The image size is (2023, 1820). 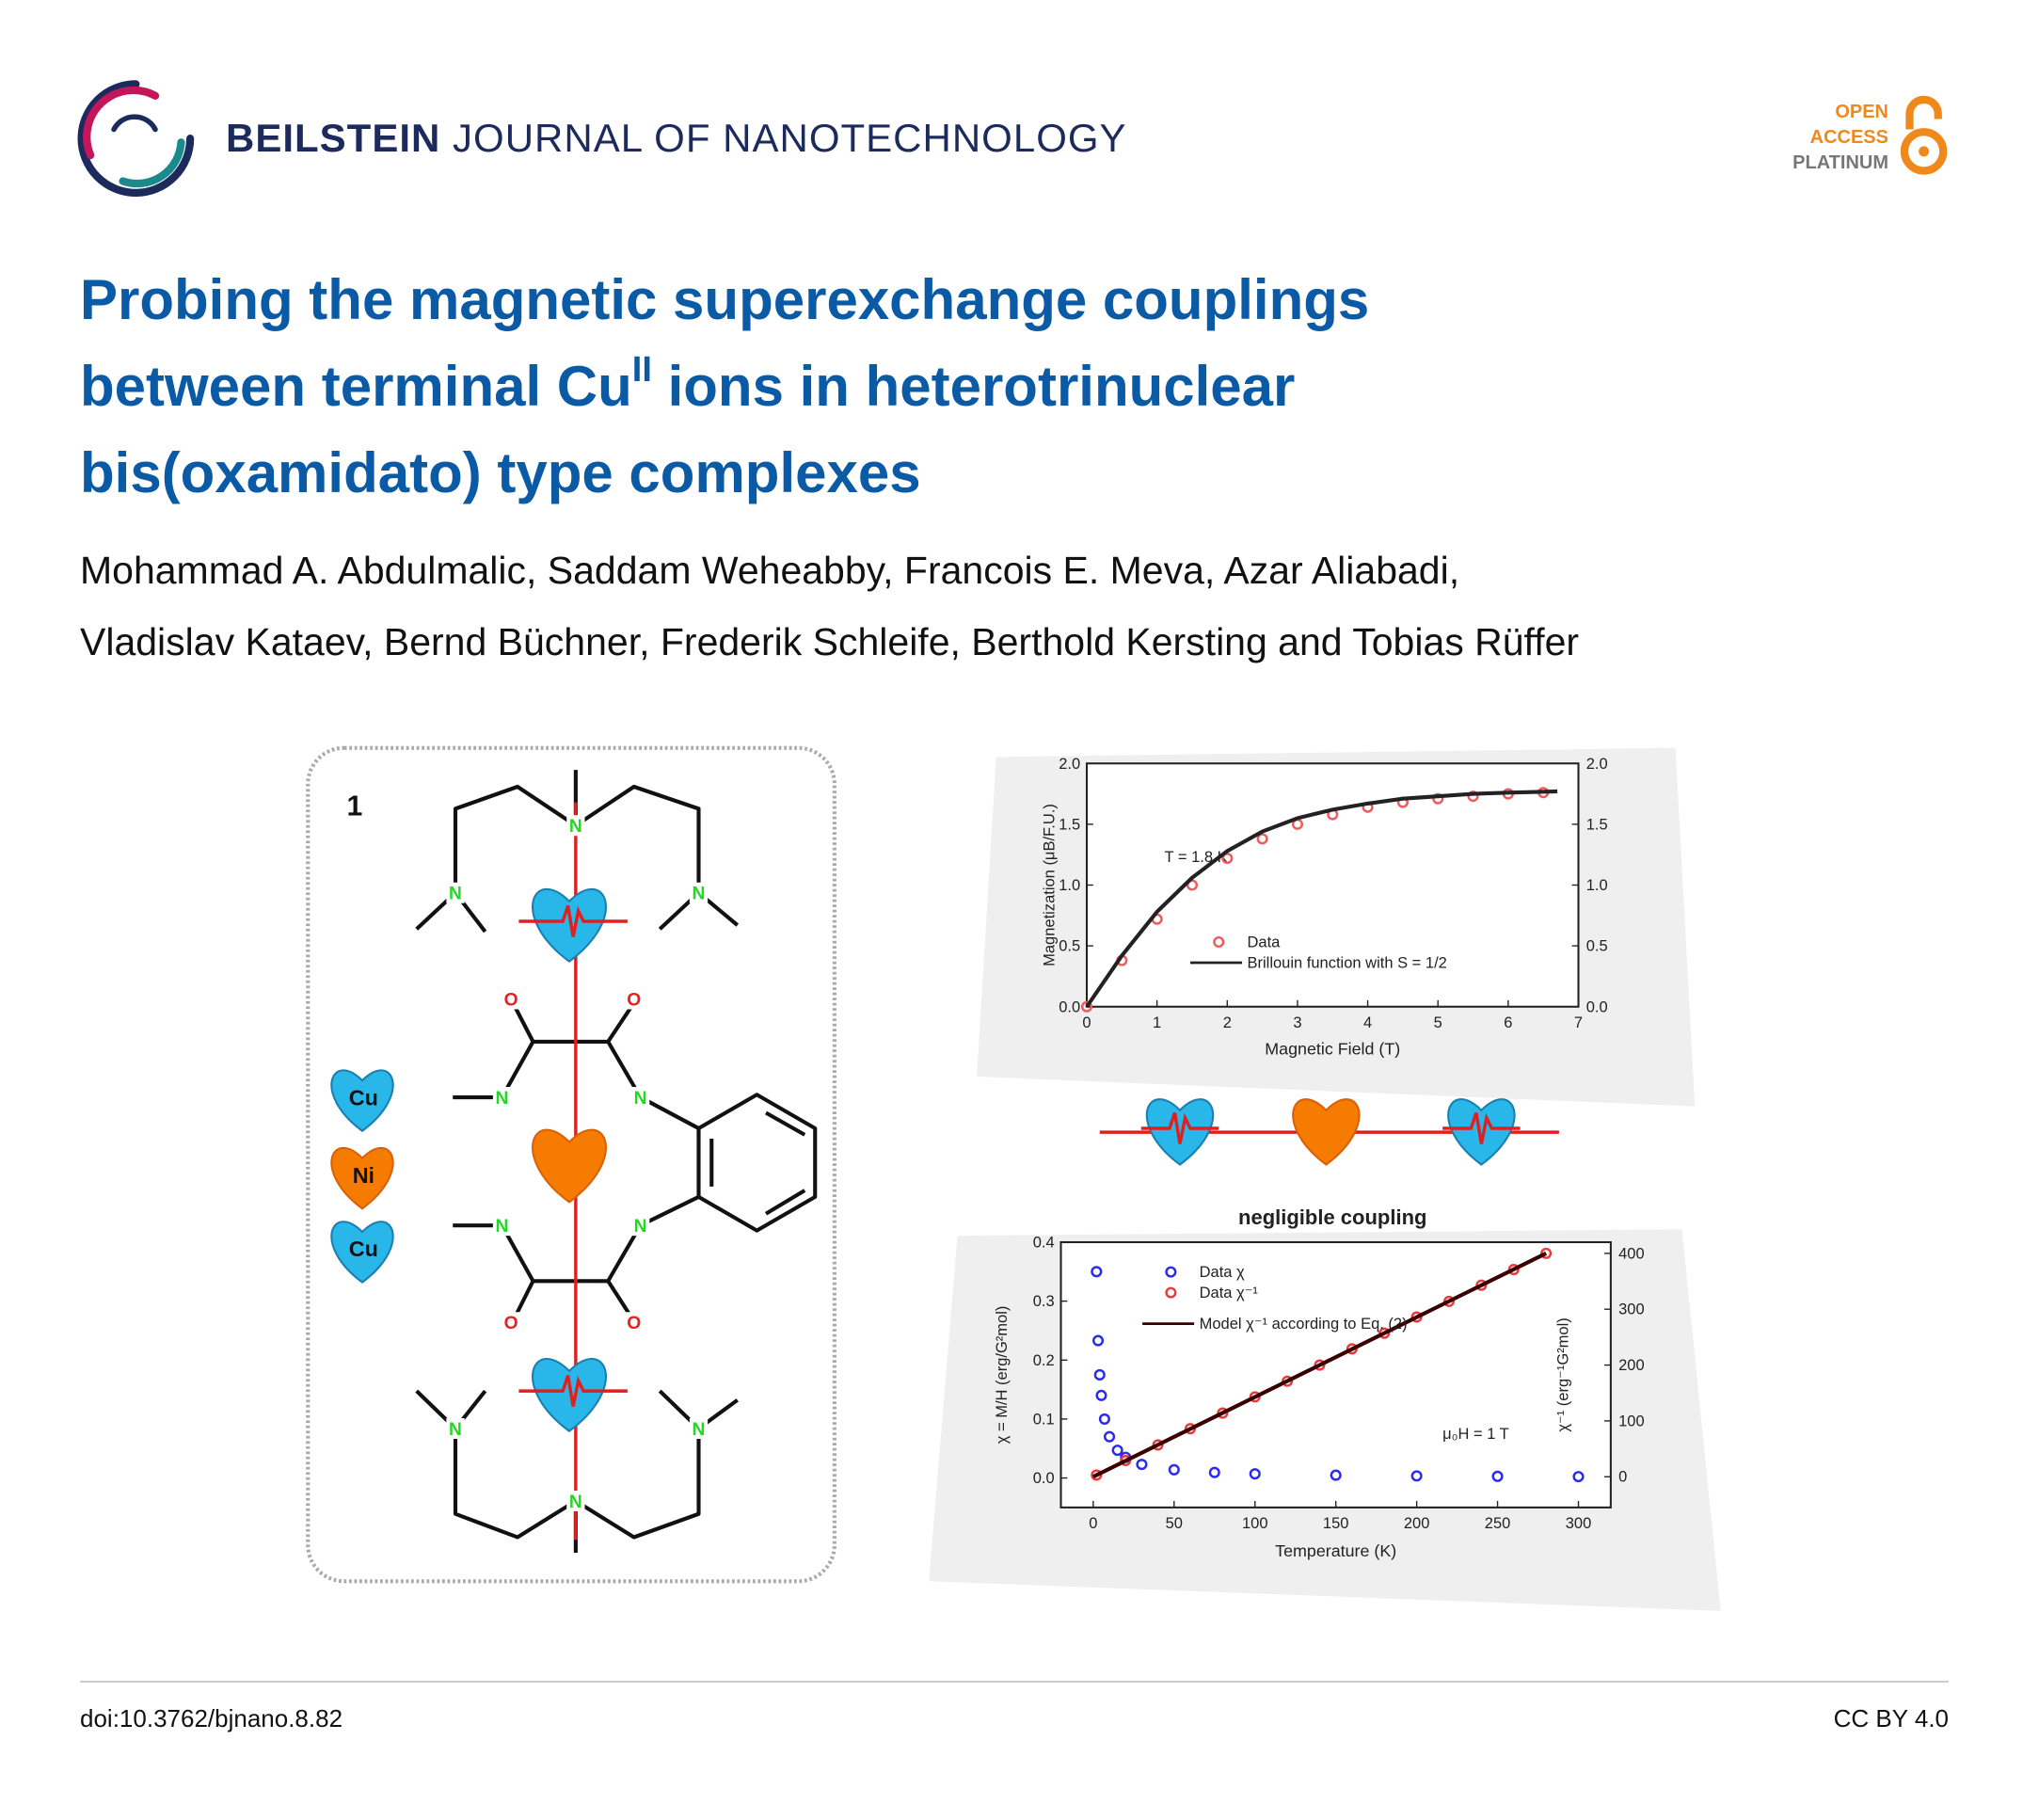 What do you see at coordinates (1229, 1293) in the screenshot?
I see `legend-label: Data χ⁻¹` at bounding box center [1229, 1293].